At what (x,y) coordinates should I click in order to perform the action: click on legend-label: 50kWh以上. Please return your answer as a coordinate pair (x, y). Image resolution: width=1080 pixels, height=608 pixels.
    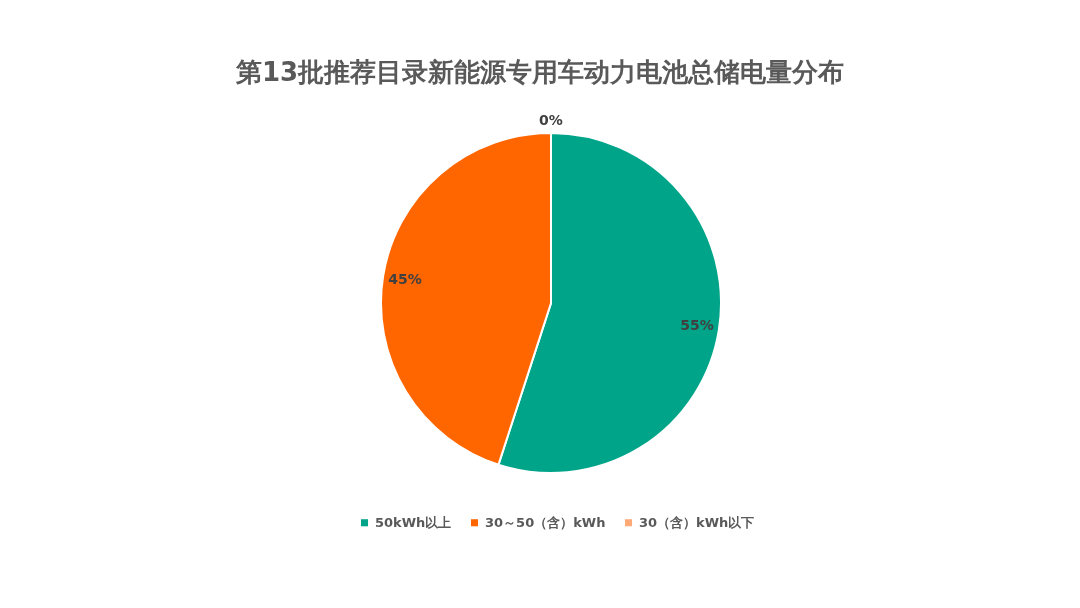
    Looking at the image, I should click on (413, 522).